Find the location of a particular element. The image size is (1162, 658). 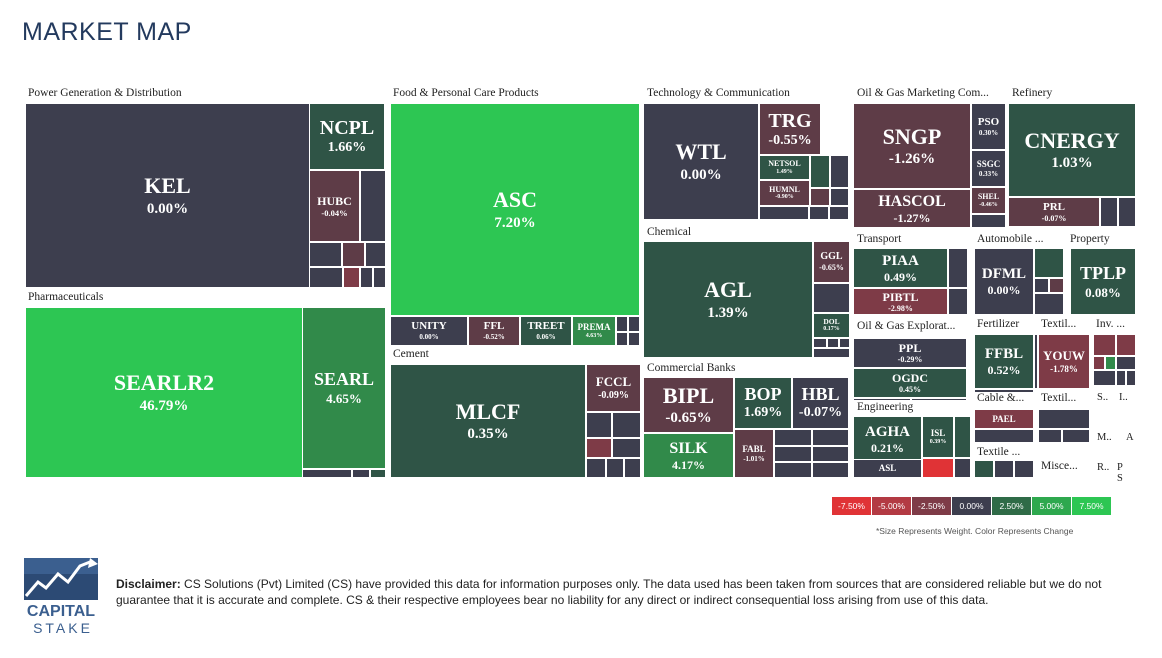

stock-tile: KEL 0.00% is located at coordinates (167, 195).